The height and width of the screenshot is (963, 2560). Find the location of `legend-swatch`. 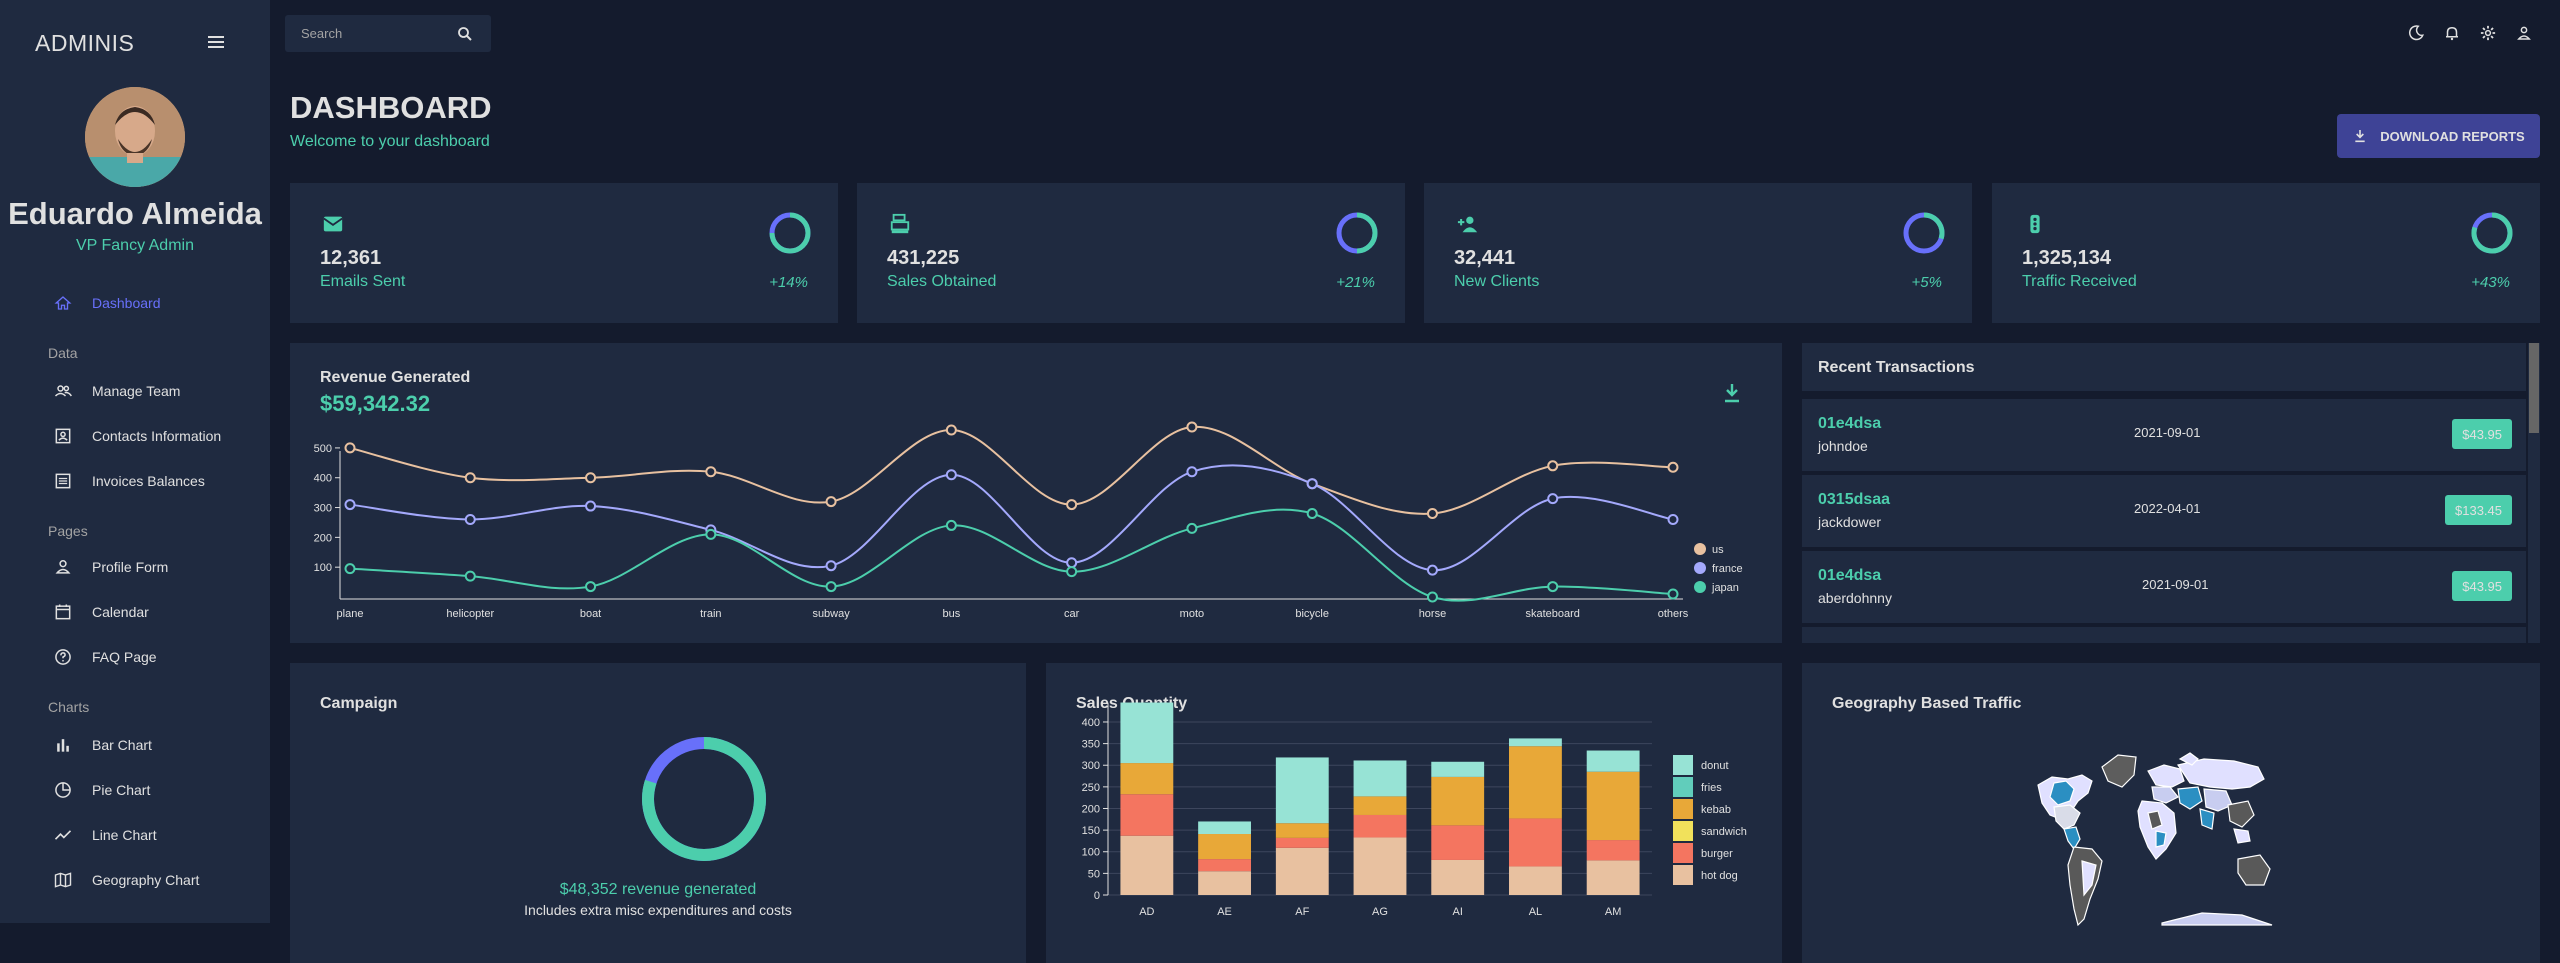

legend-swatch is located at coordinates (1683, 765).